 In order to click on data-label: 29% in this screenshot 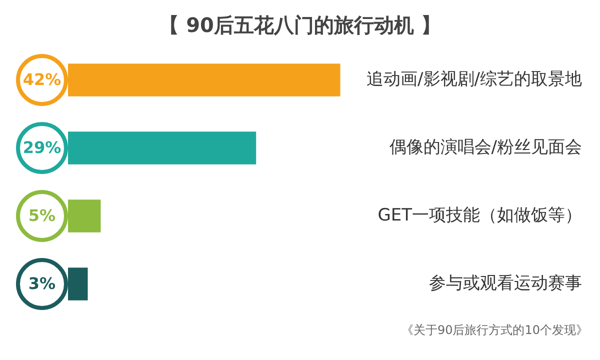, I will do `click(42, 148)`.